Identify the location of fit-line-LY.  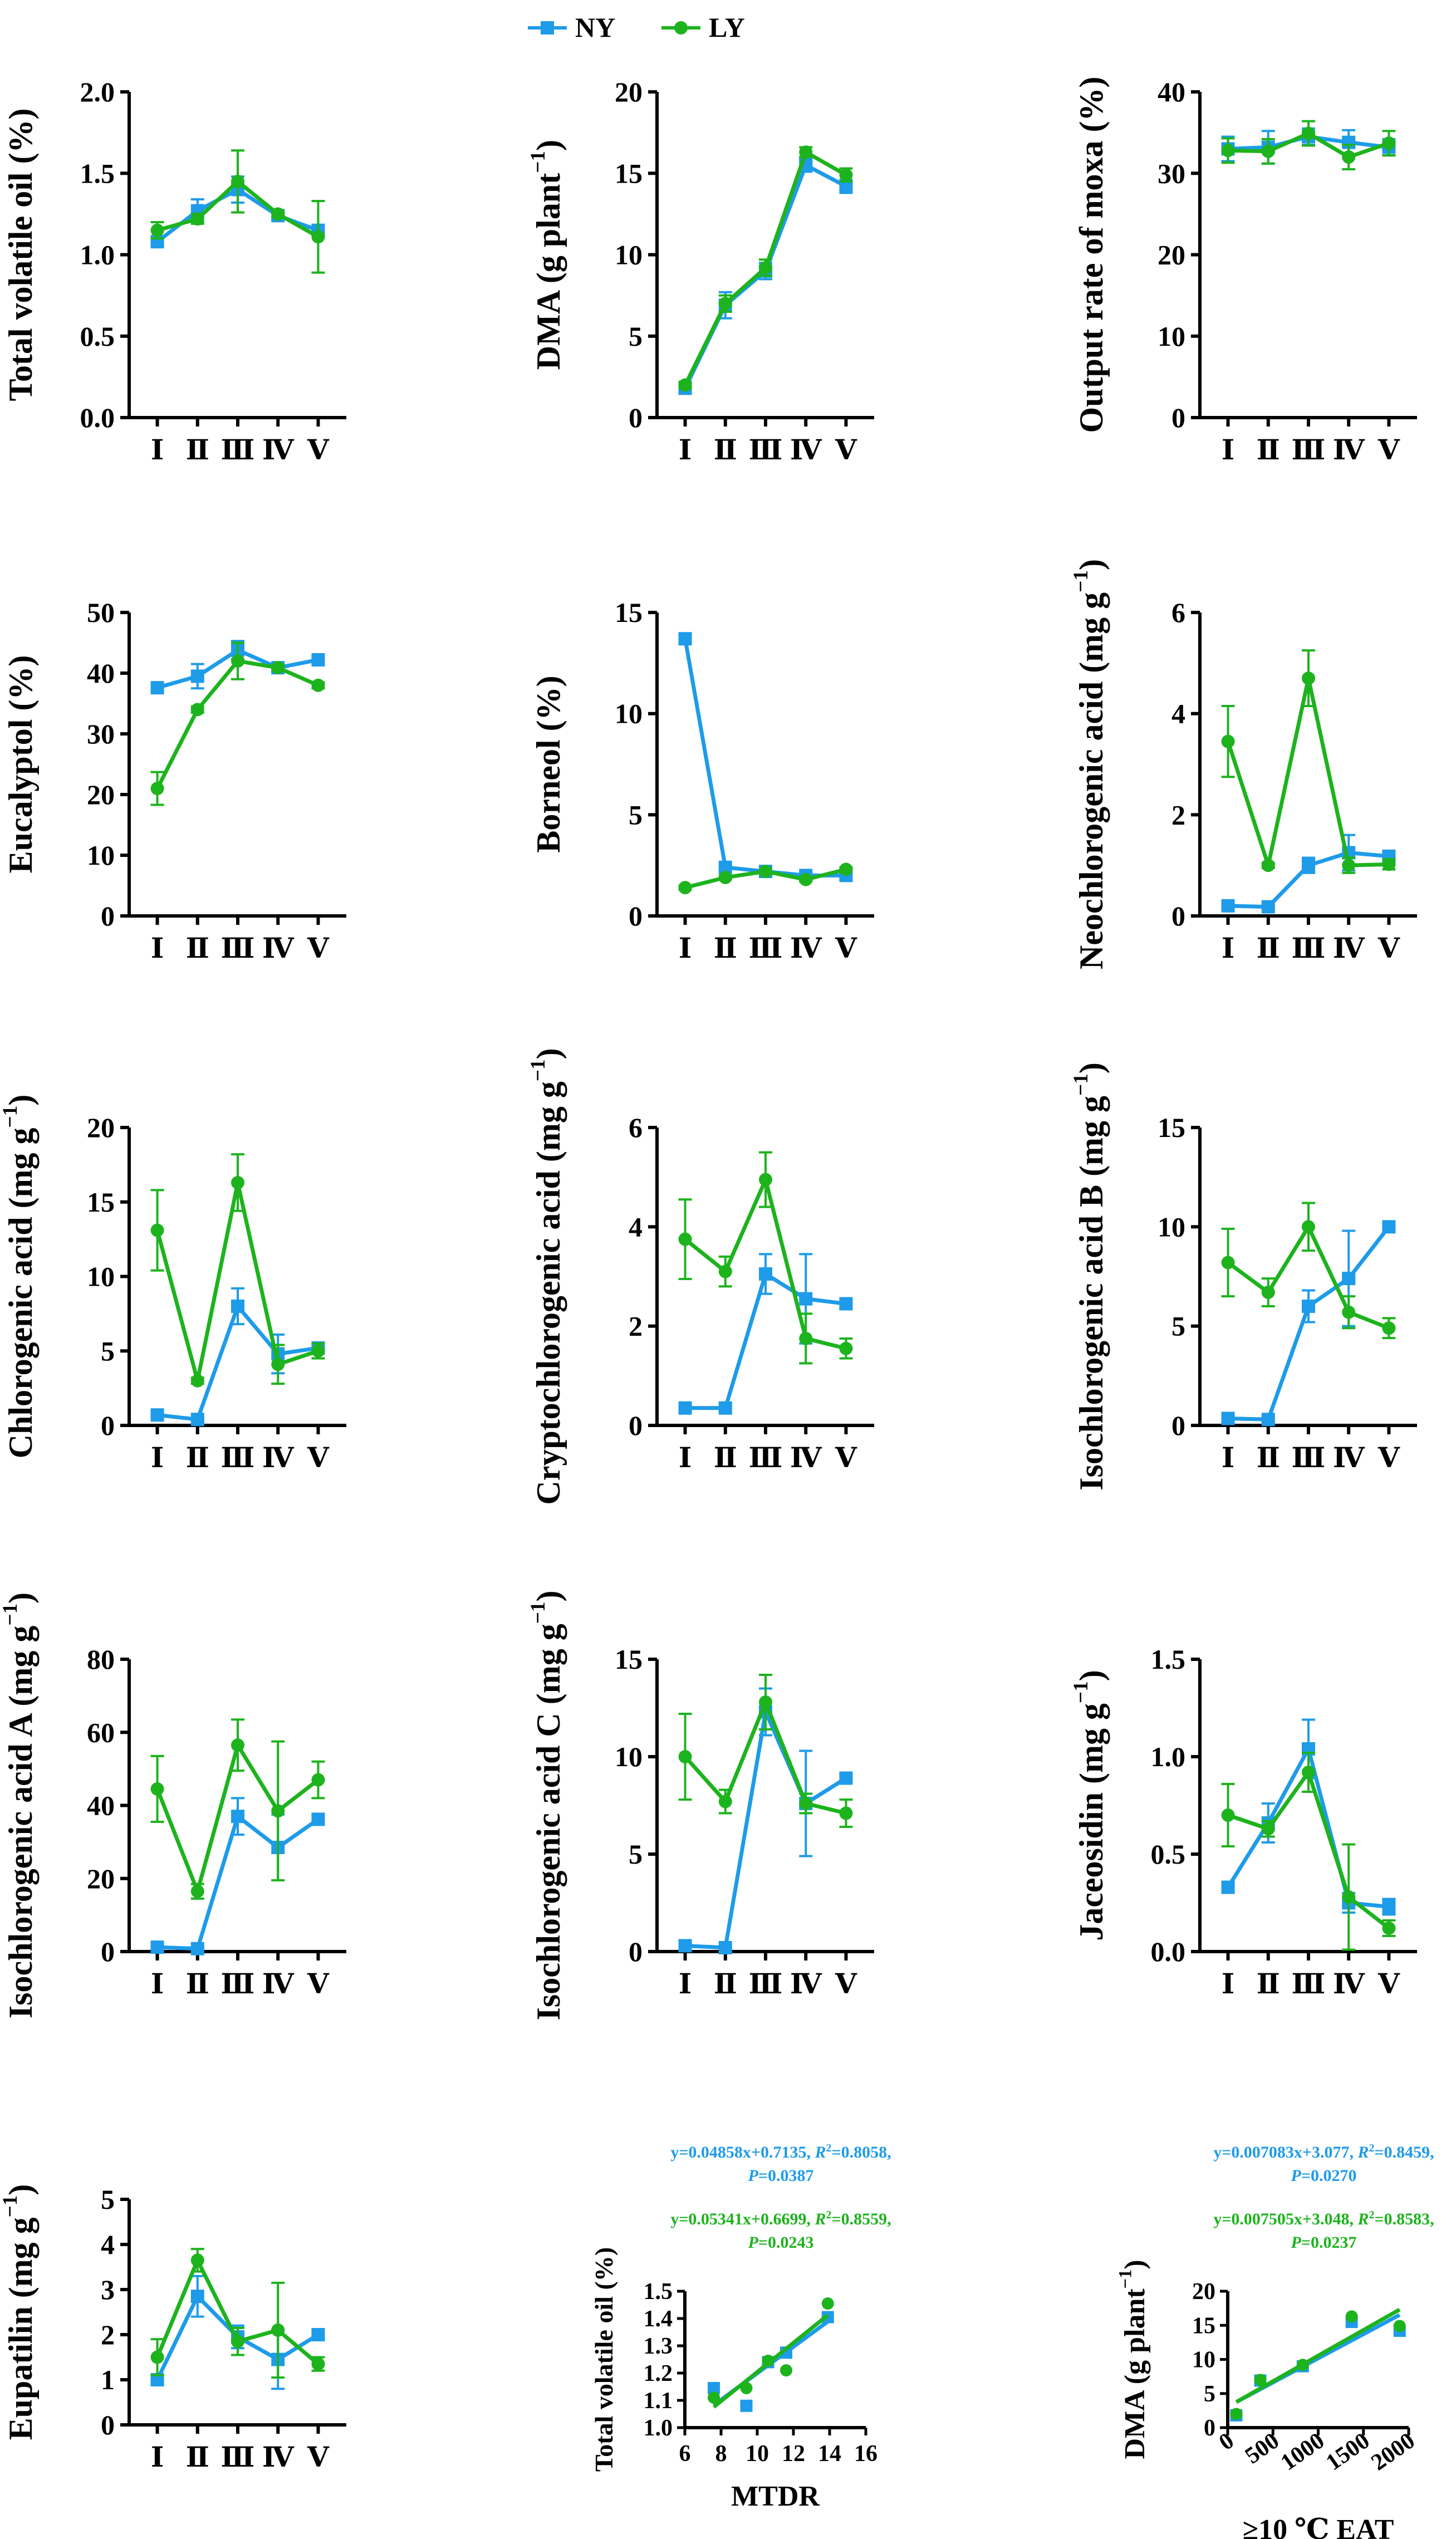
(1318, 2355).